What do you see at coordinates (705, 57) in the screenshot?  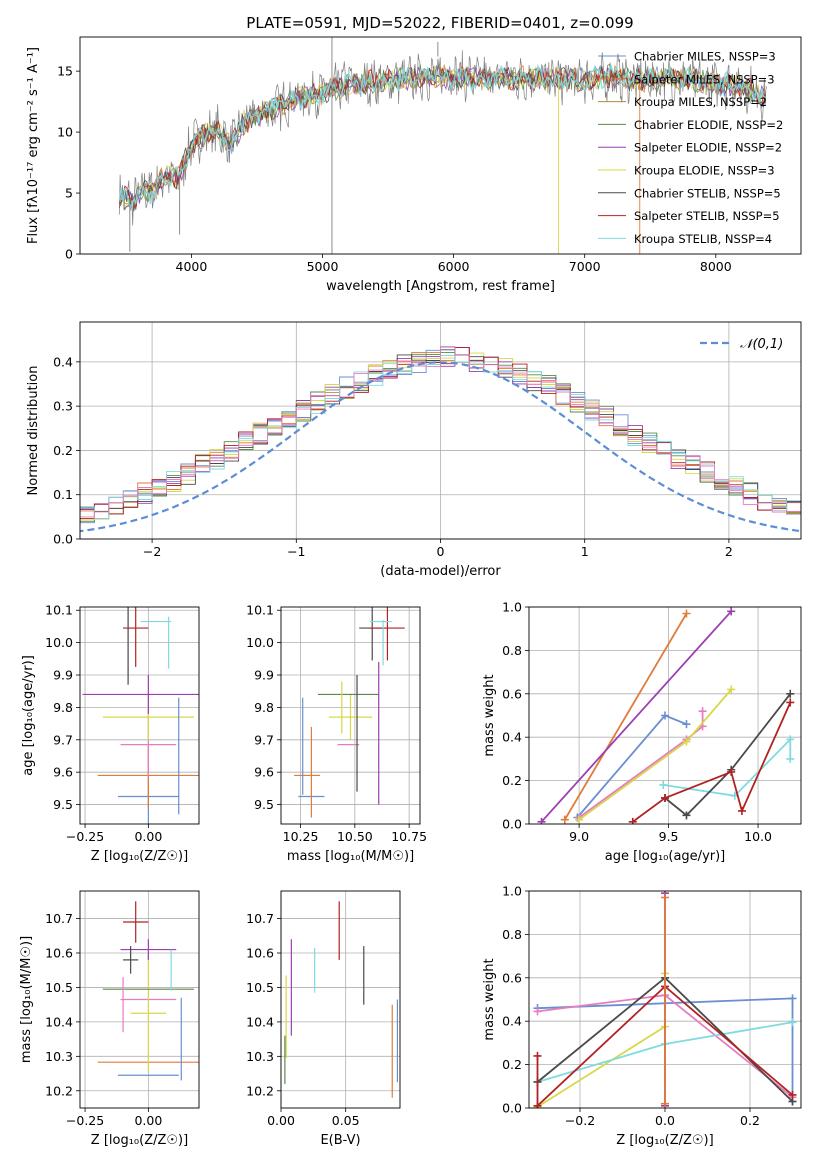 I see `legend-label: Chabrier MILES, NSSP=3` at bounding box center [705, 57].